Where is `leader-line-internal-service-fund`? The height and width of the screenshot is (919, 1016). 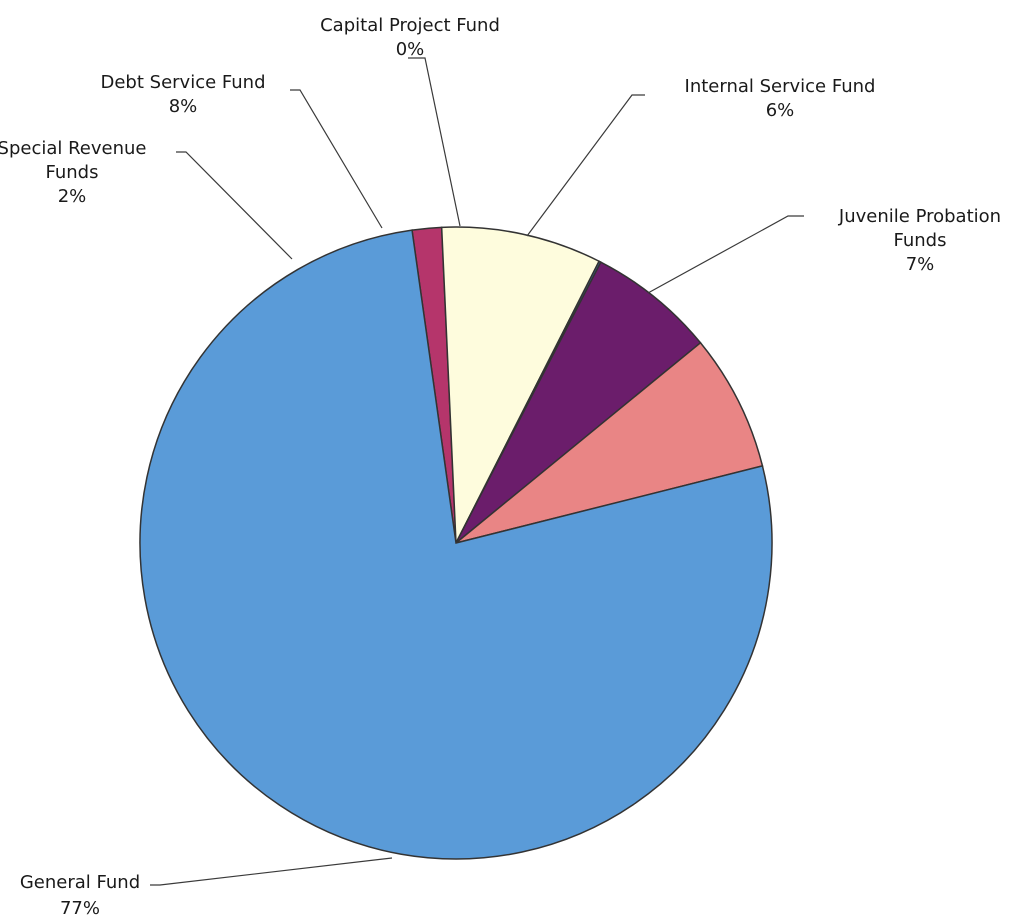 leader-line-internal-service-fund is located at coordinates (585, 165).